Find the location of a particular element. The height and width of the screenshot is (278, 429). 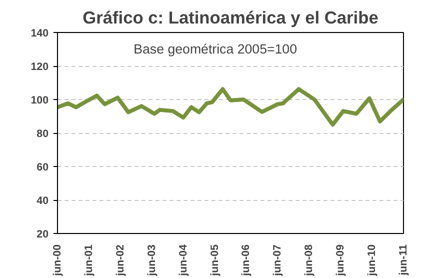

x-tick-label: jun-00 is located at coordinates (58, 260).